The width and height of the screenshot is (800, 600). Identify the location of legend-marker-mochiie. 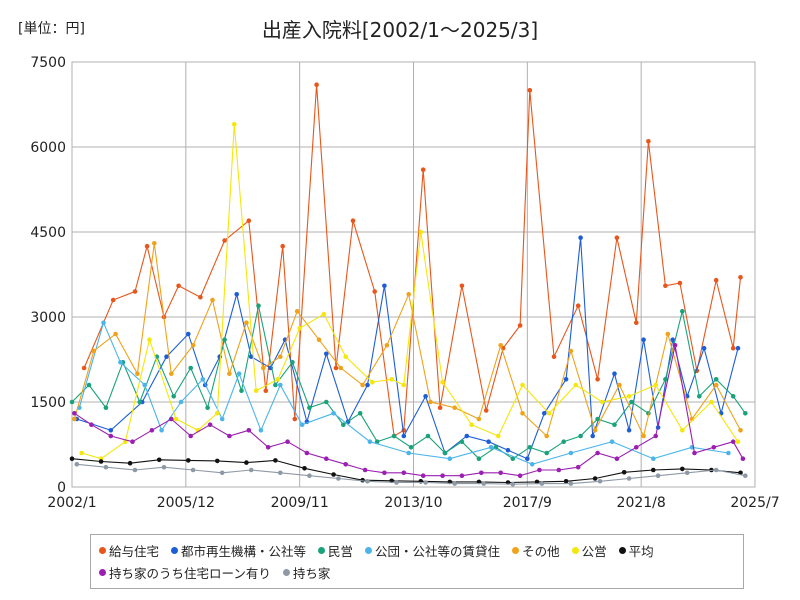
(286, 572).